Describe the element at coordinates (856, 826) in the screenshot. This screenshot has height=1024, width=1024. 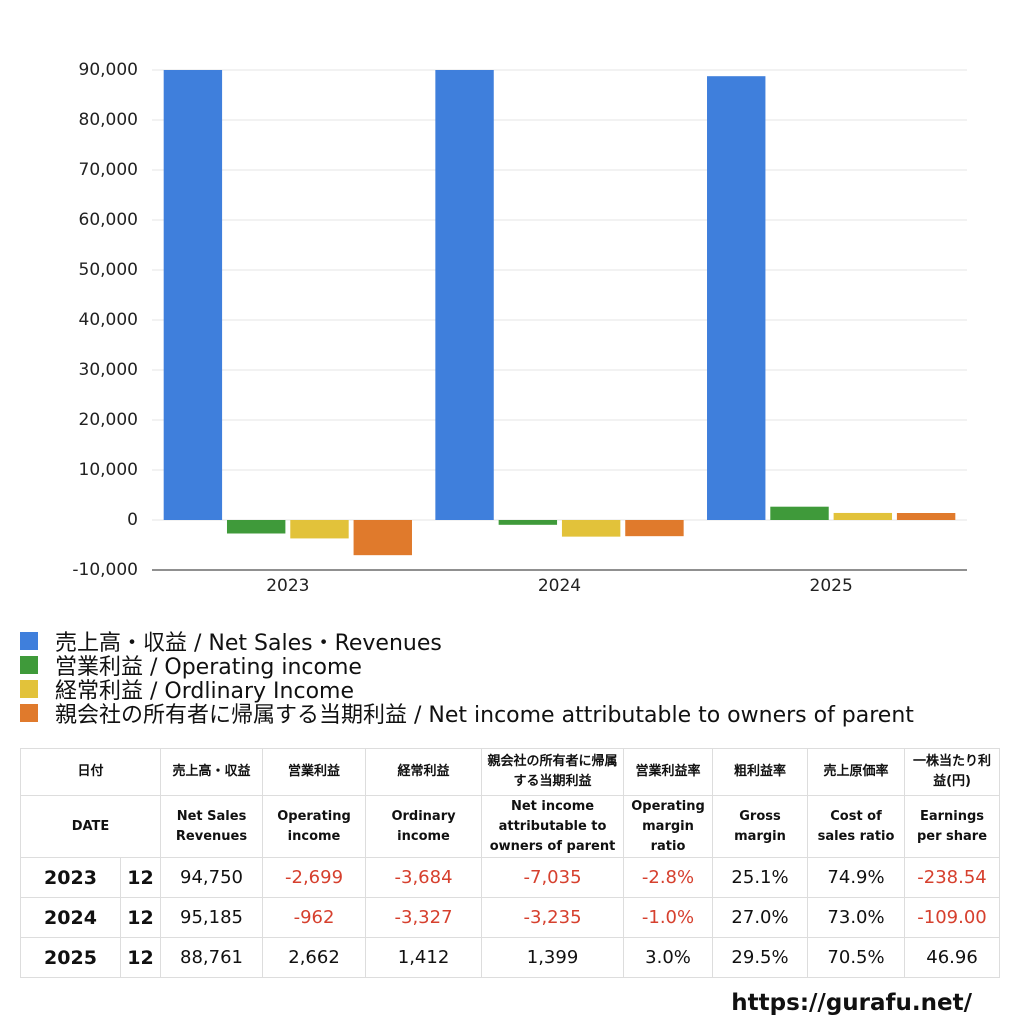
I see `header-cell: Cost of sales ratio` at that location.